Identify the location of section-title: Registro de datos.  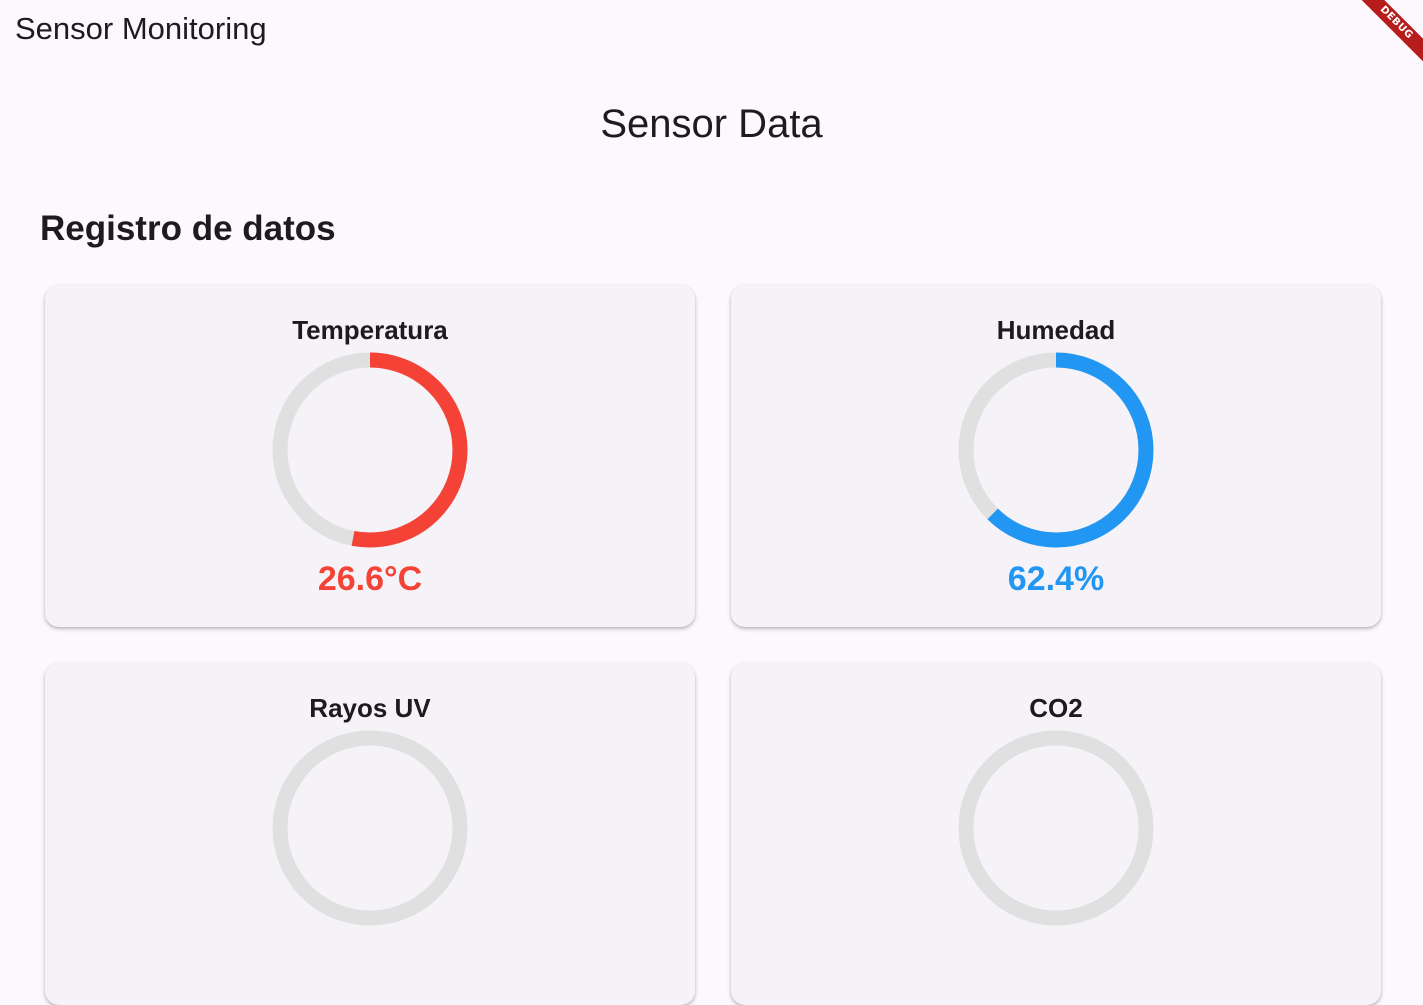
(188, 228).